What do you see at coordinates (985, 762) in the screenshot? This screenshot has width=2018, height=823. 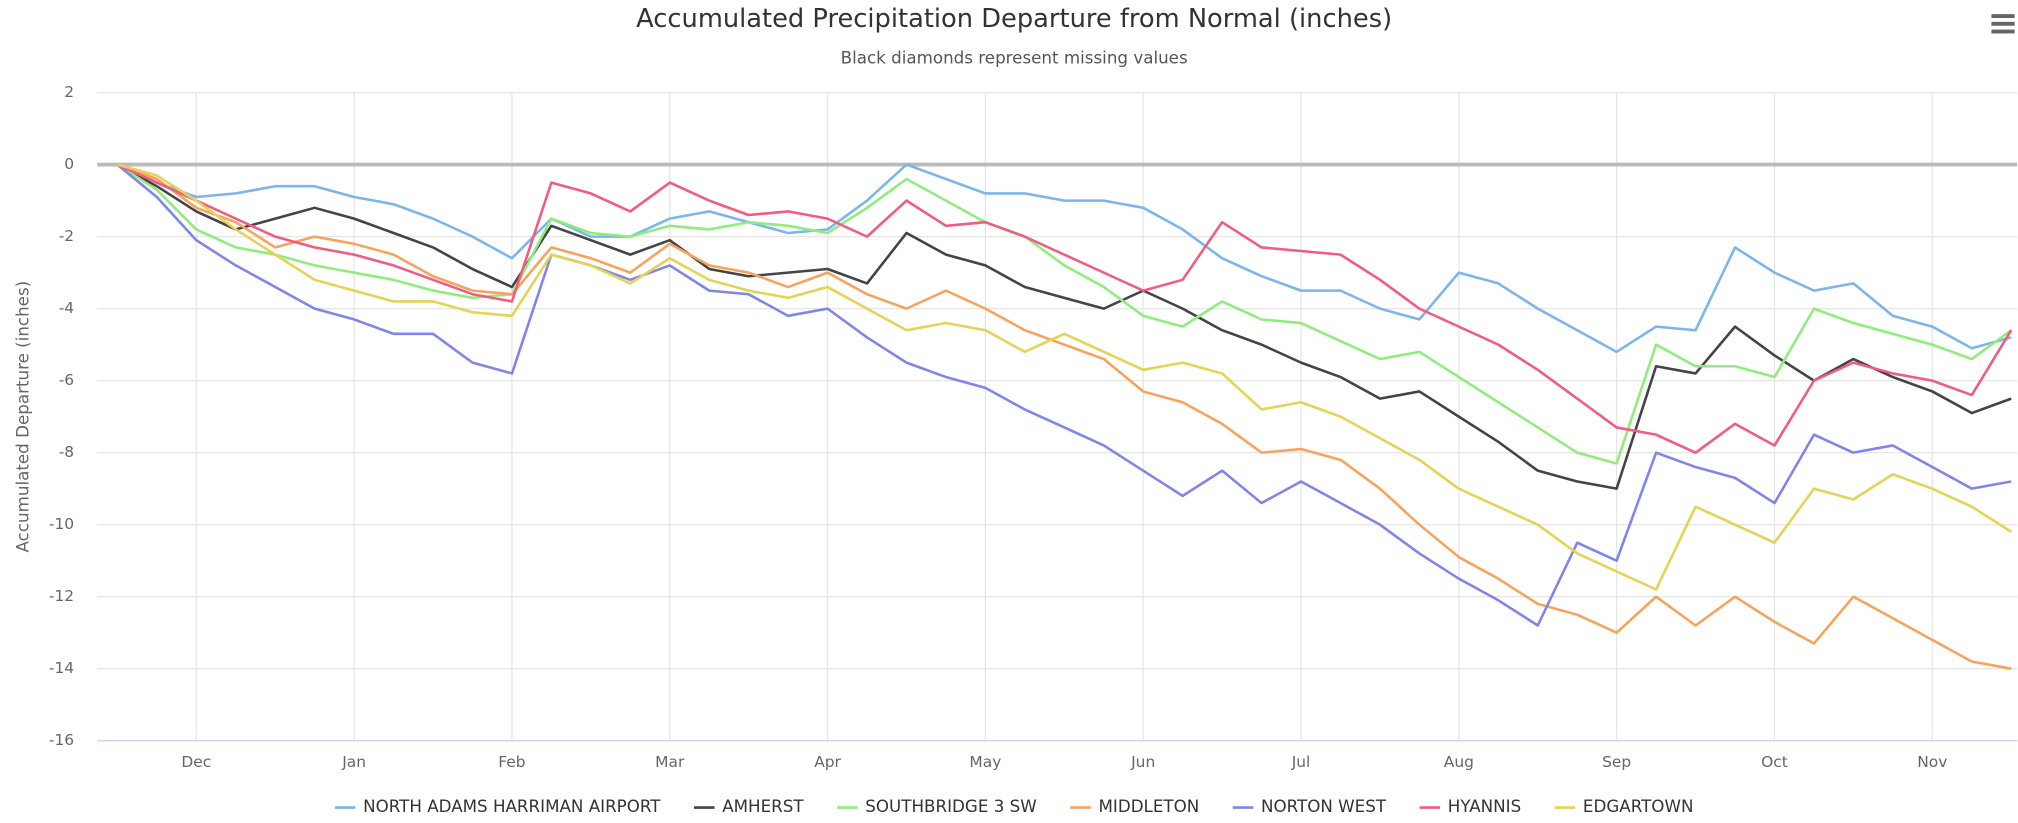 I see `x-tick-label: May` at bounding box center [985, 762].